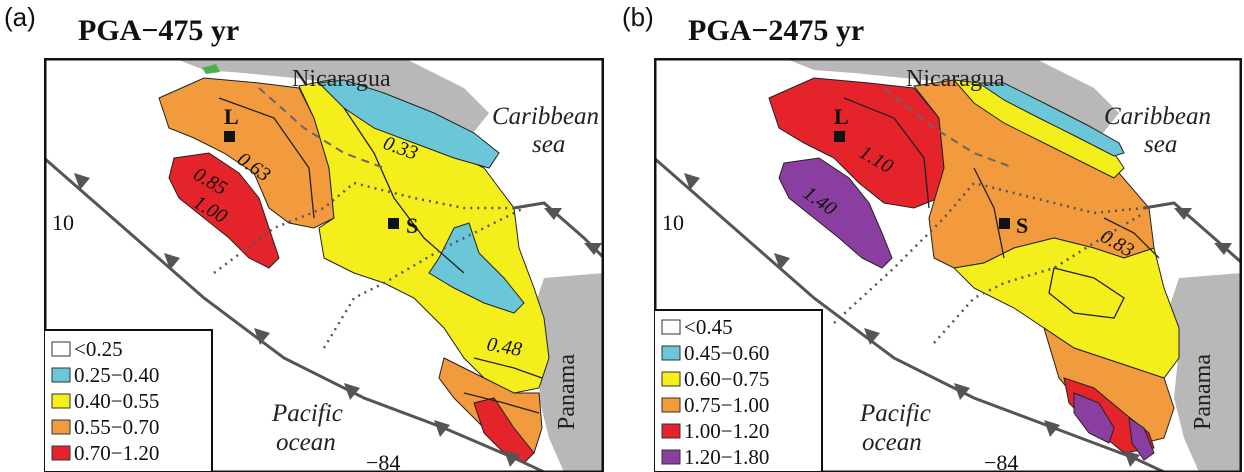 The width and height of the screenshot is (1244, 472). I want to click on zone-red-south, so click(504, 430).